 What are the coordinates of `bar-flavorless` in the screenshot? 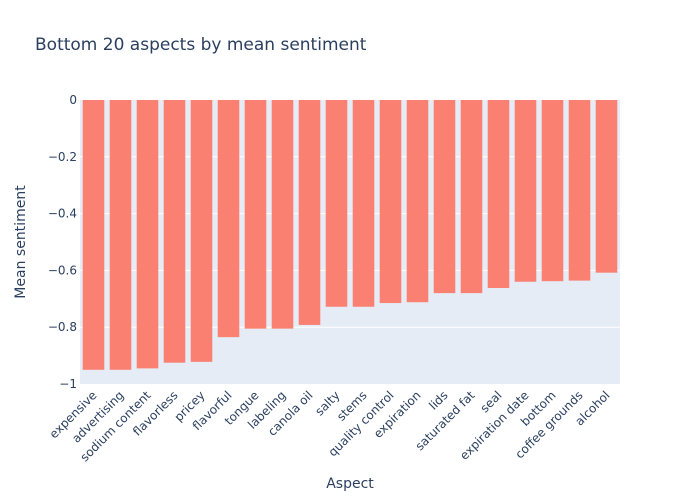 It's located at (174, 231).